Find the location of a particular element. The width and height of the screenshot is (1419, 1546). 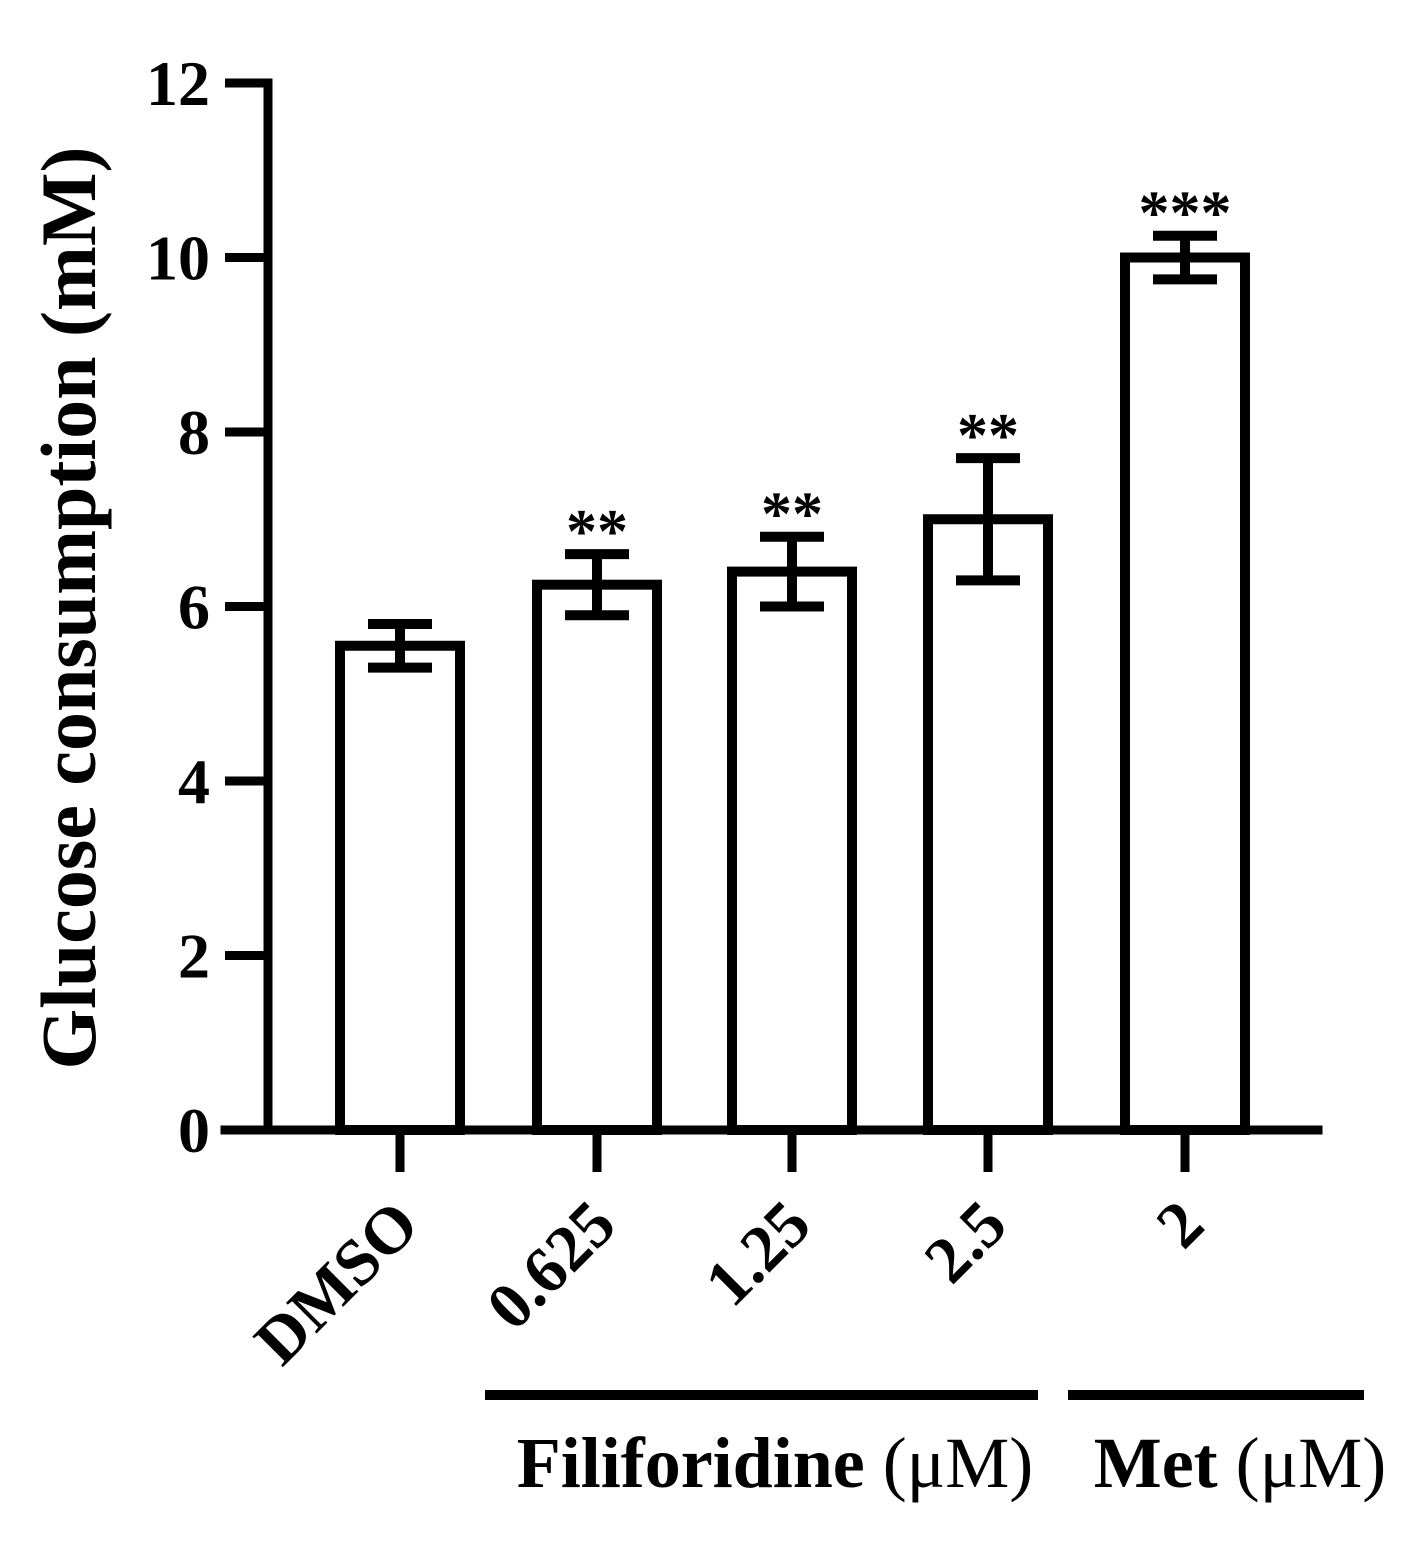

x-tick-label: 2.5 is located at coordinates (966, 1242).